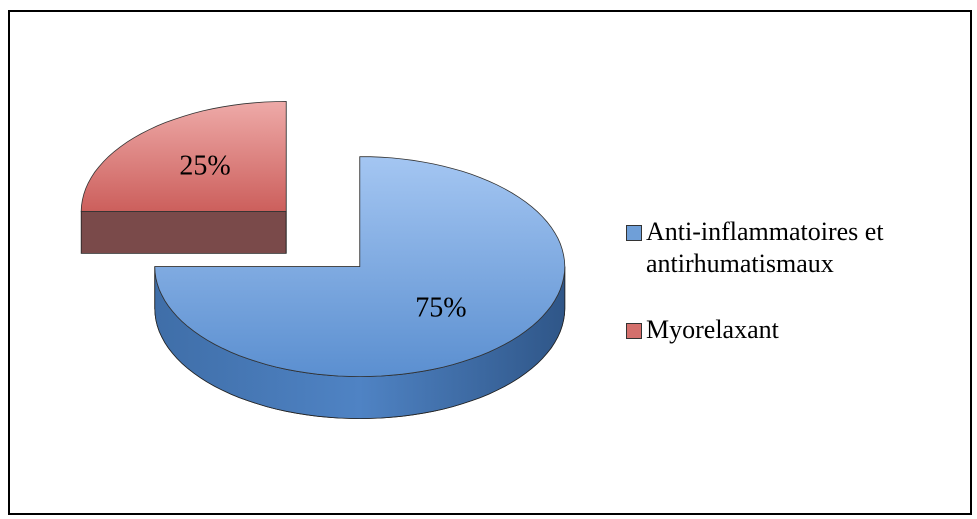 The height and width of the screenshot is (519, 977). I want to click on legend-item: Anti-inflammatoires et antirhumatismaux, so click(798, 248).